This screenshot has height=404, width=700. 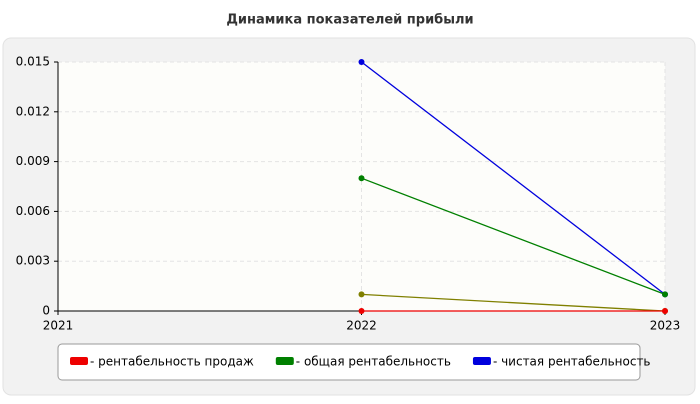 I want to click on y-tick-label: 0.006, so click(x=33, y=211).